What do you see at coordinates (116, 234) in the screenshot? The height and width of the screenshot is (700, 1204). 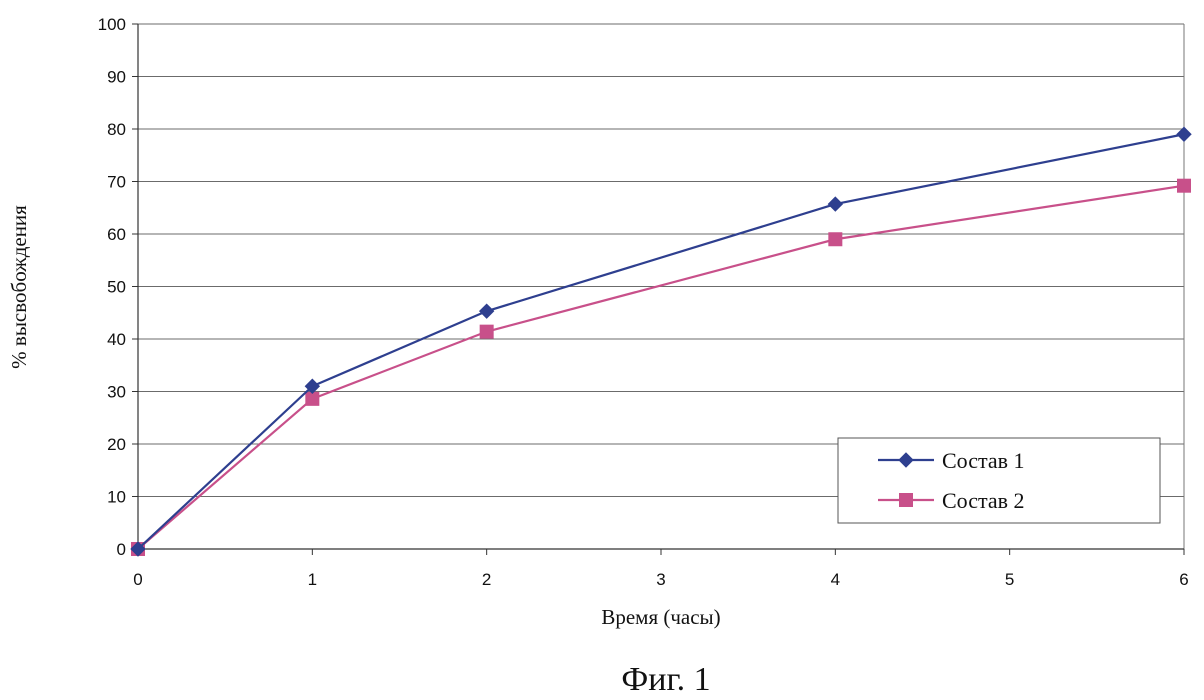 I see `y-tick-label: 60` at bounding box center [116, 234].